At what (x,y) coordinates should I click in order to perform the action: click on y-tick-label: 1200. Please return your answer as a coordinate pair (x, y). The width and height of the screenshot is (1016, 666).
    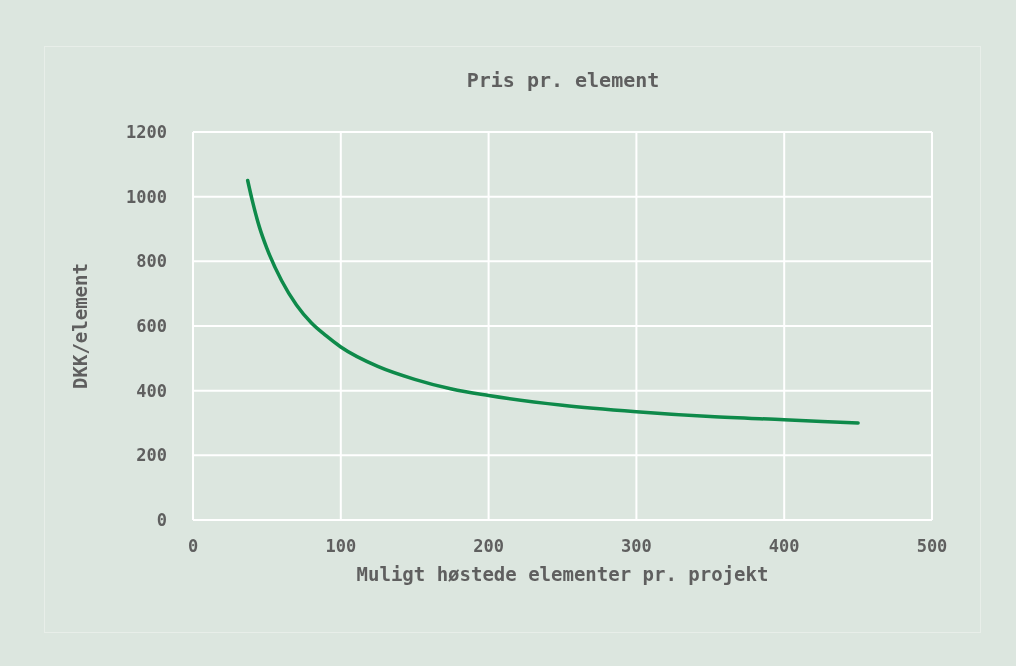
    Looking at the image, I should click on (146, 132).